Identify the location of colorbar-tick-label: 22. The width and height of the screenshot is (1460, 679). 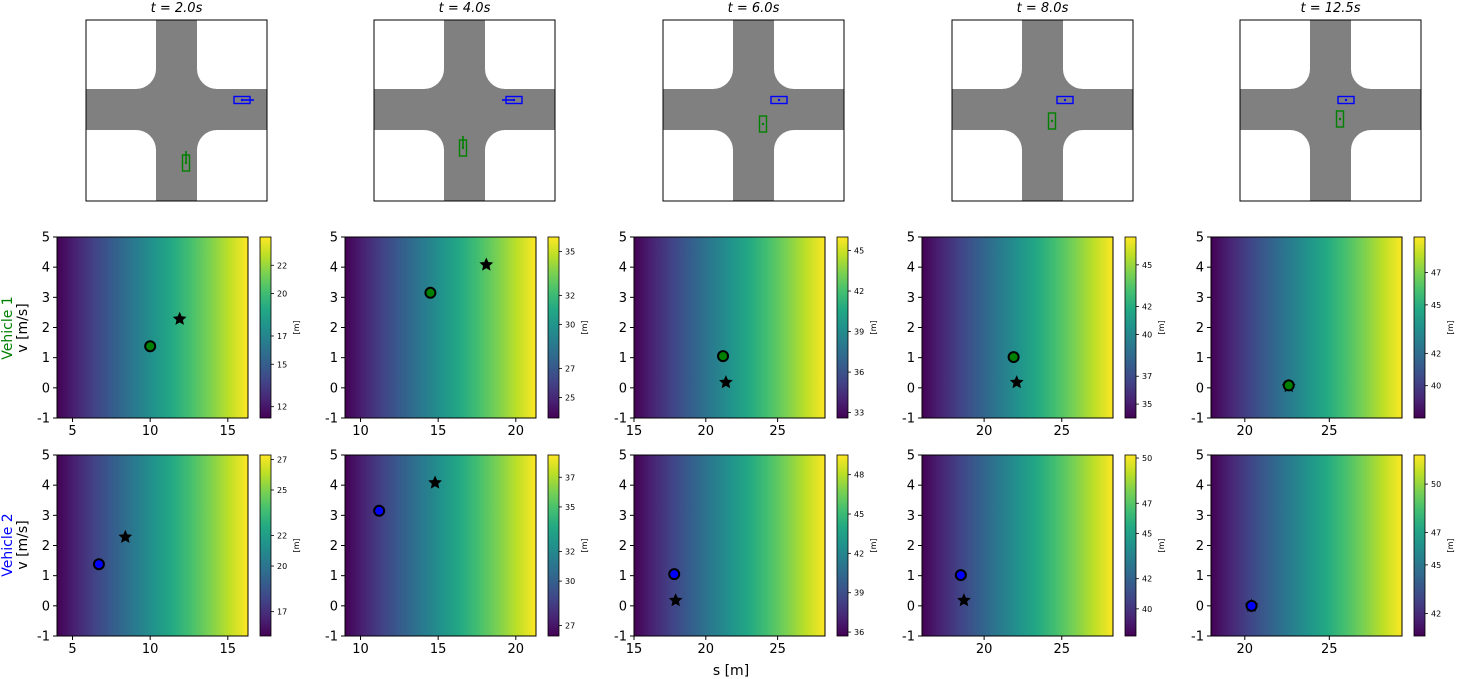
(282, 265).